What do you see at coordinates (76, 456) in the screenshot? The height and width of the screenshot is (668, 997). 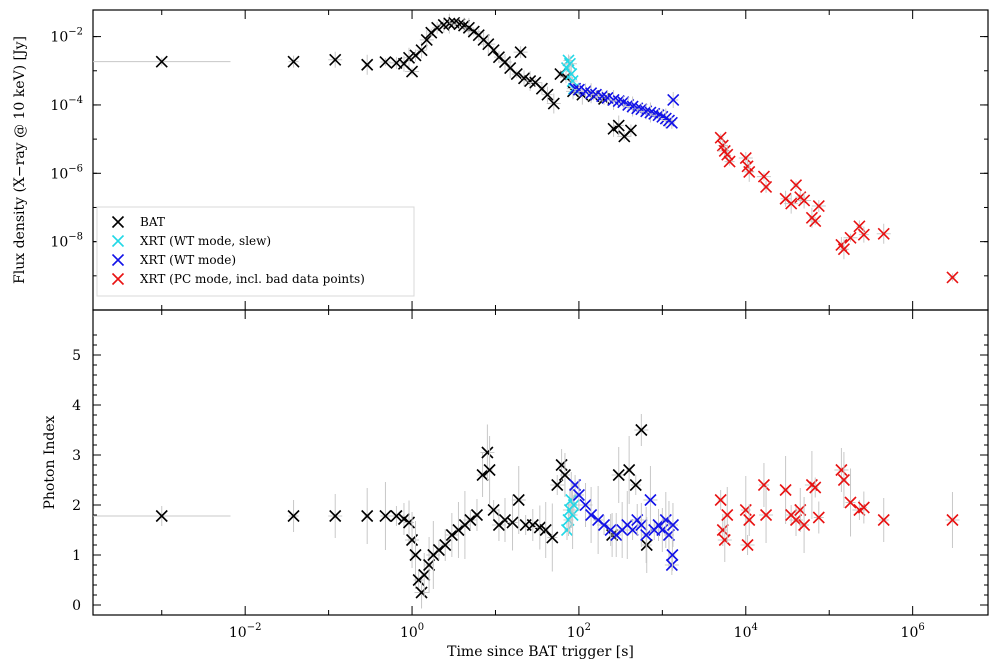 I see `bottom-ytick-label: 3` at bounding box center [76, 456].